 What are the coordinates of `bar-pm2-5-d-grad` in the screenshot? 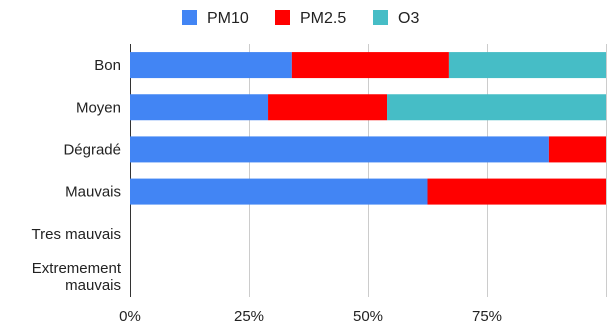 It's located at (577, 149).